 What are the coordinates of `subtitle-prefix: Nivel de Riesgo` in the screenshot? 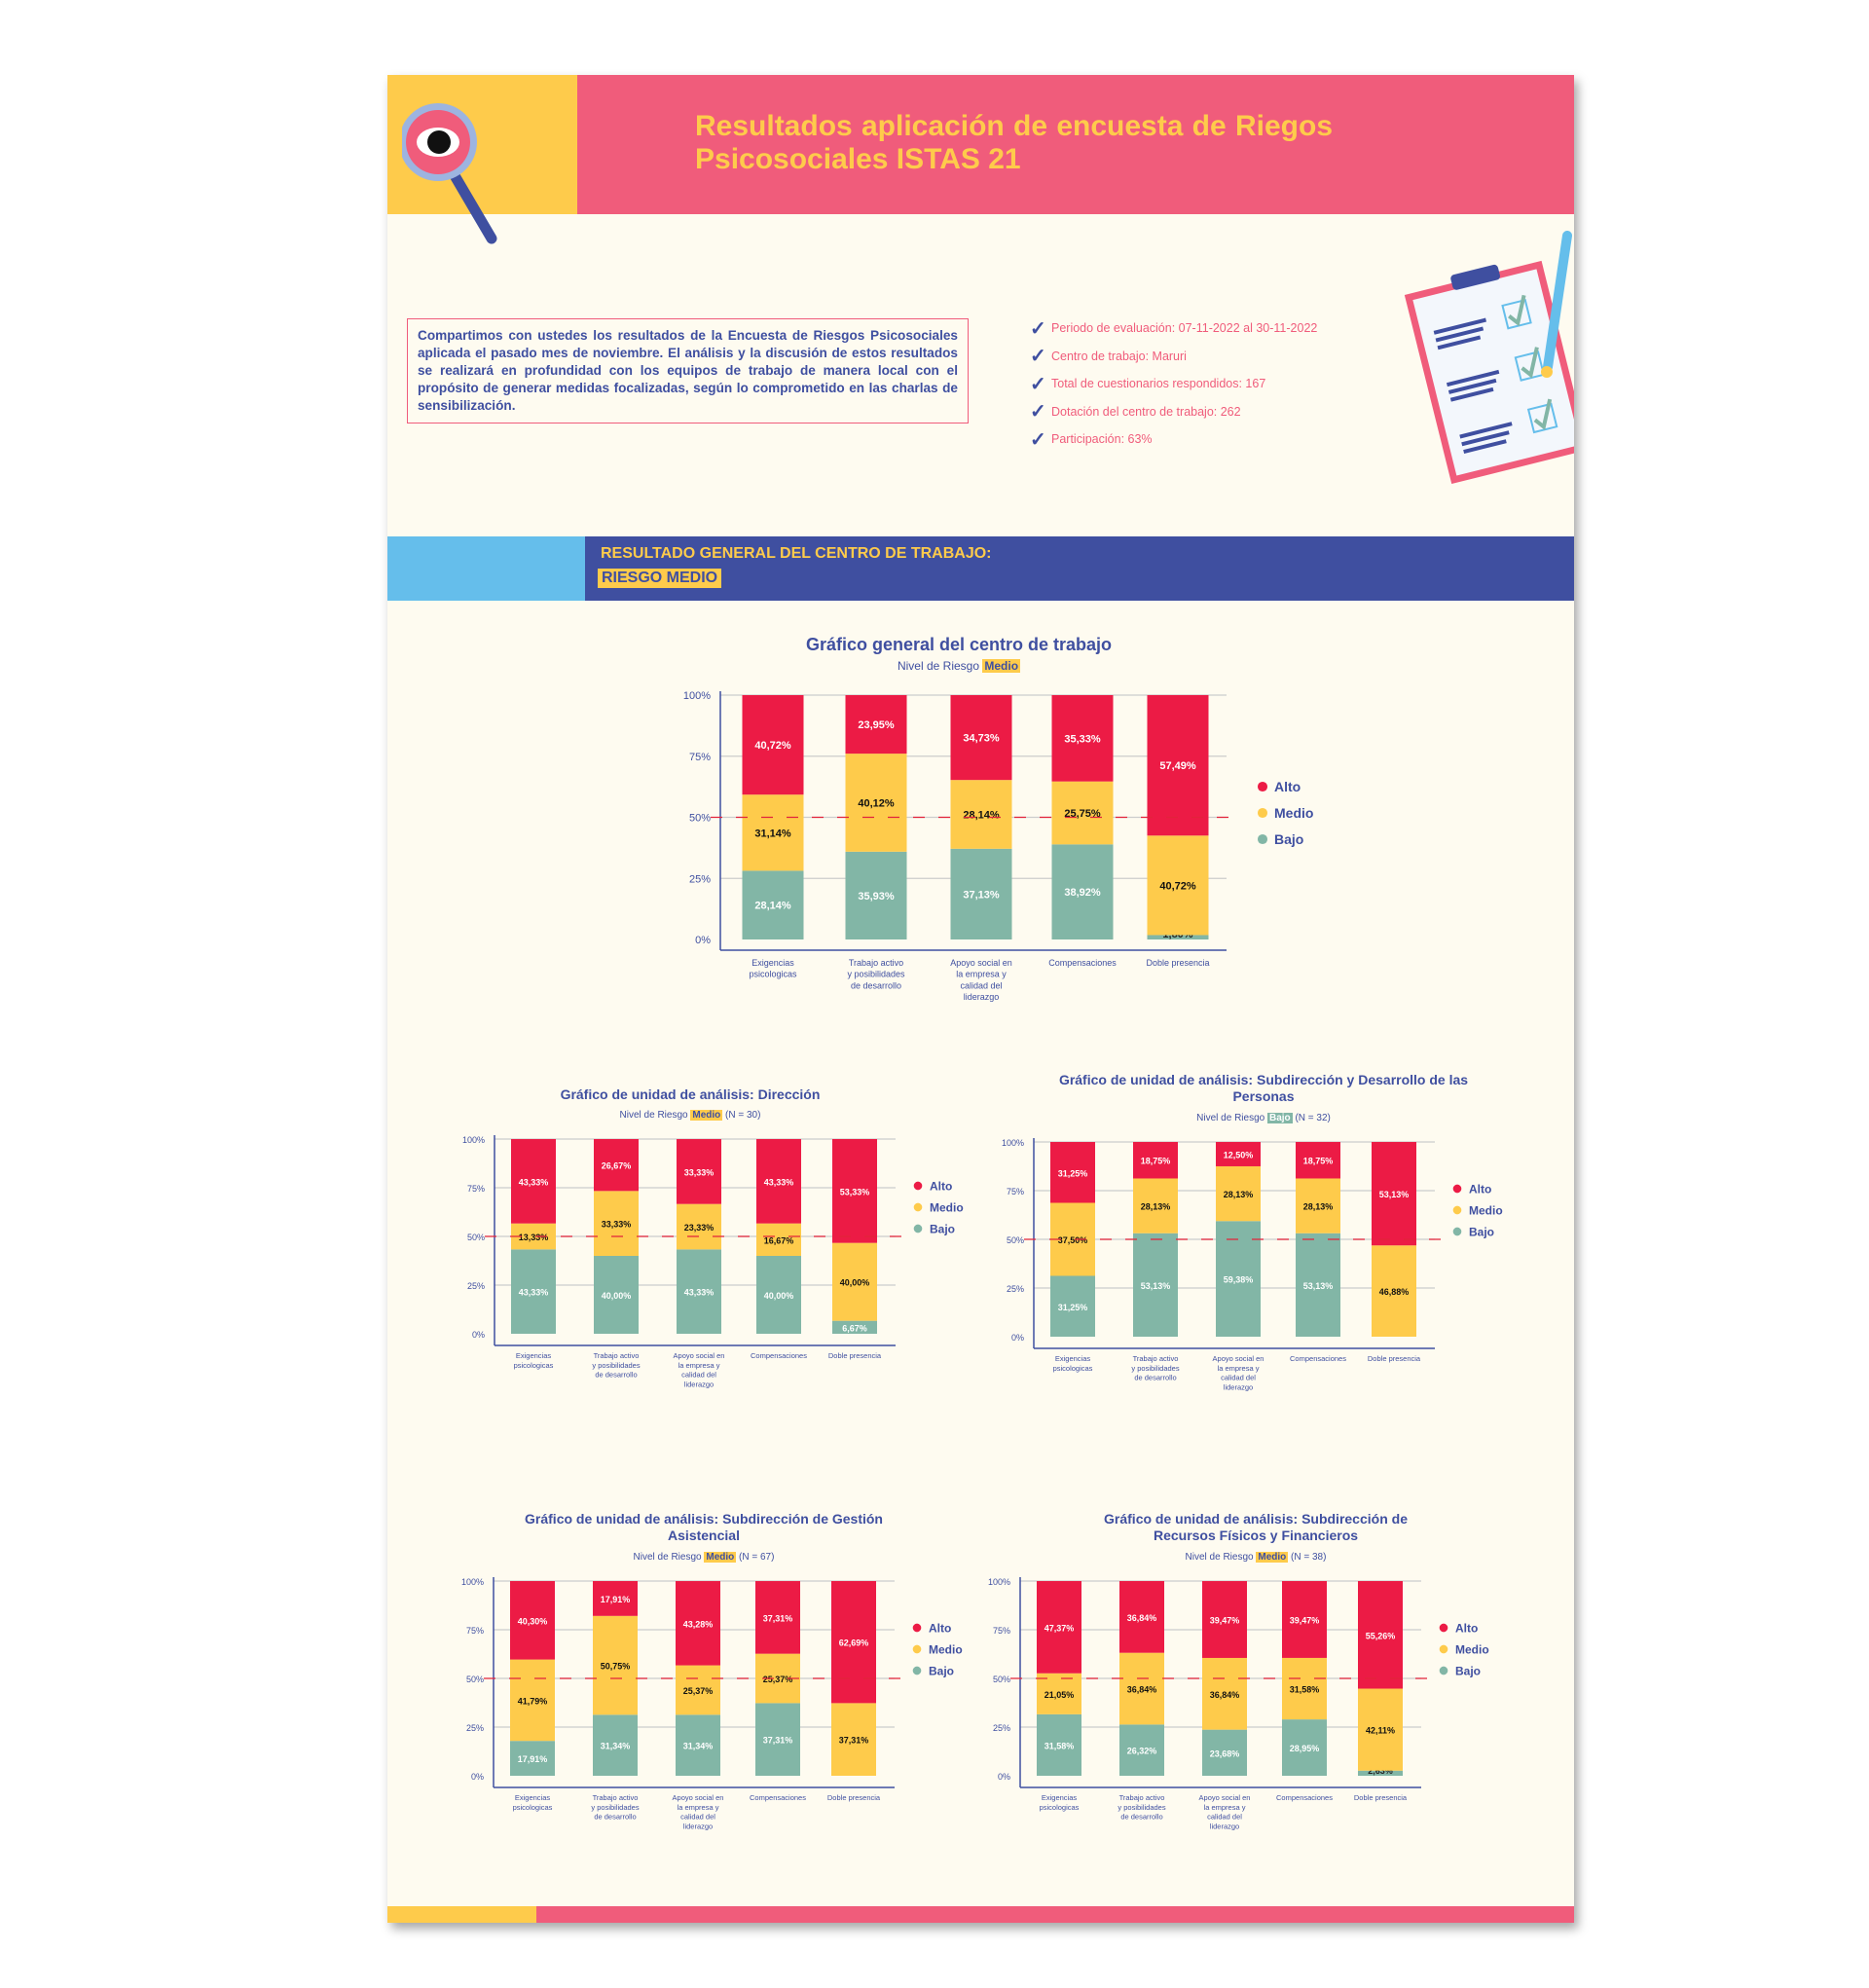 It's located at (1230, 1118).